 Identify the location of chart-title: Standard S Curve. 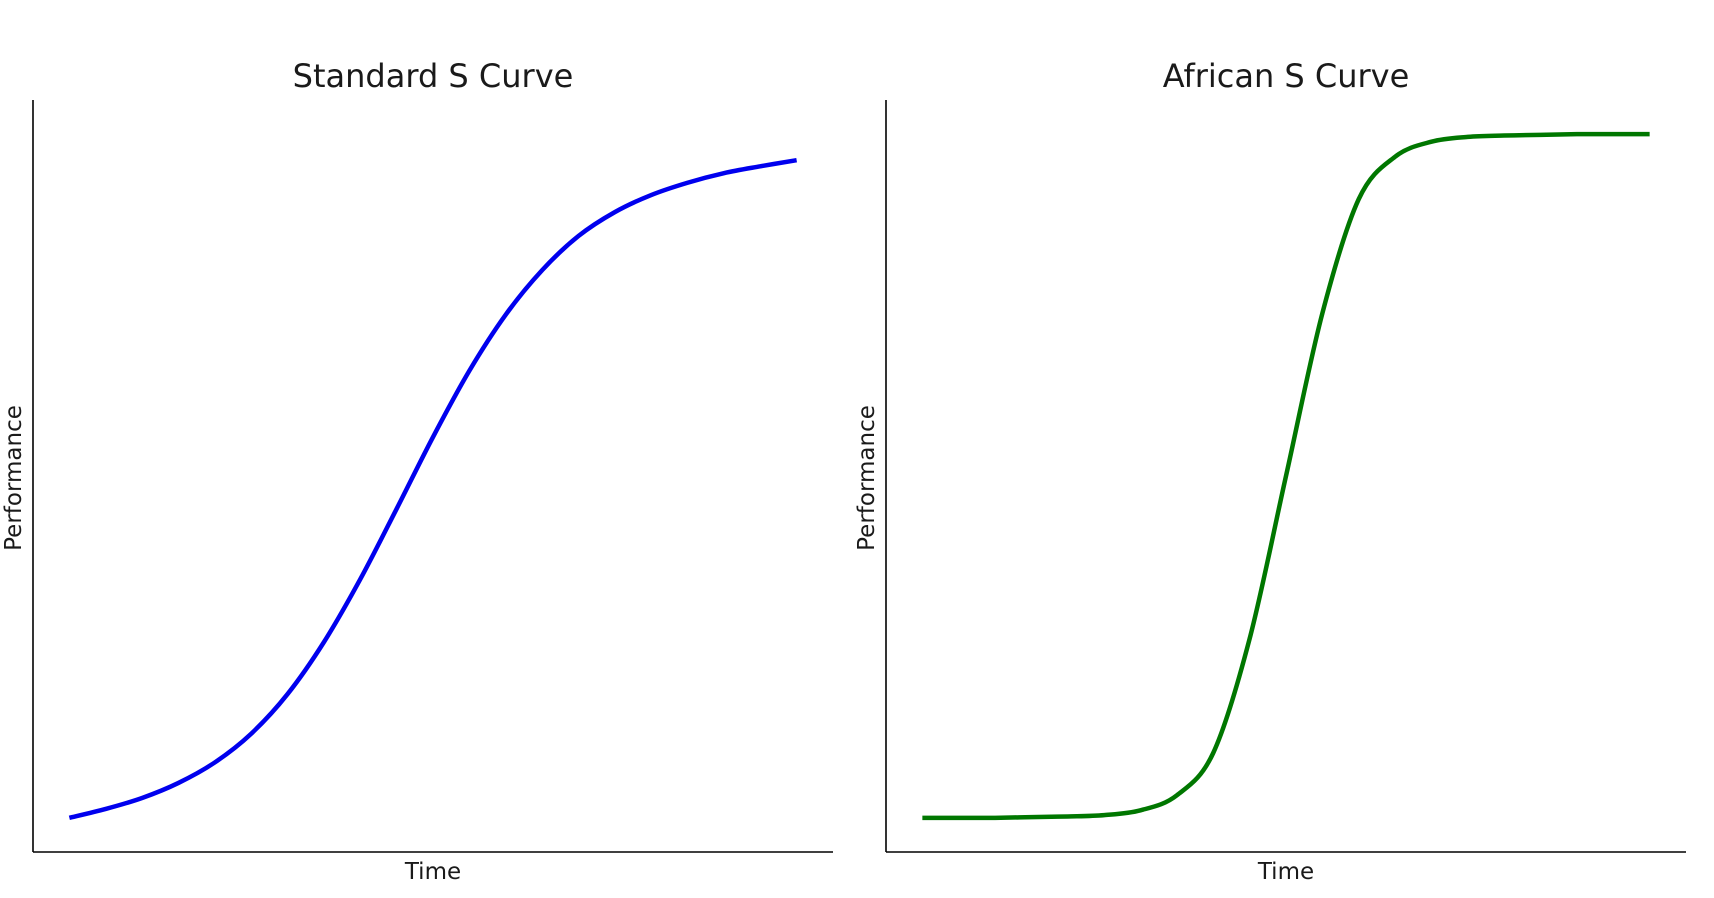
(433, 76).